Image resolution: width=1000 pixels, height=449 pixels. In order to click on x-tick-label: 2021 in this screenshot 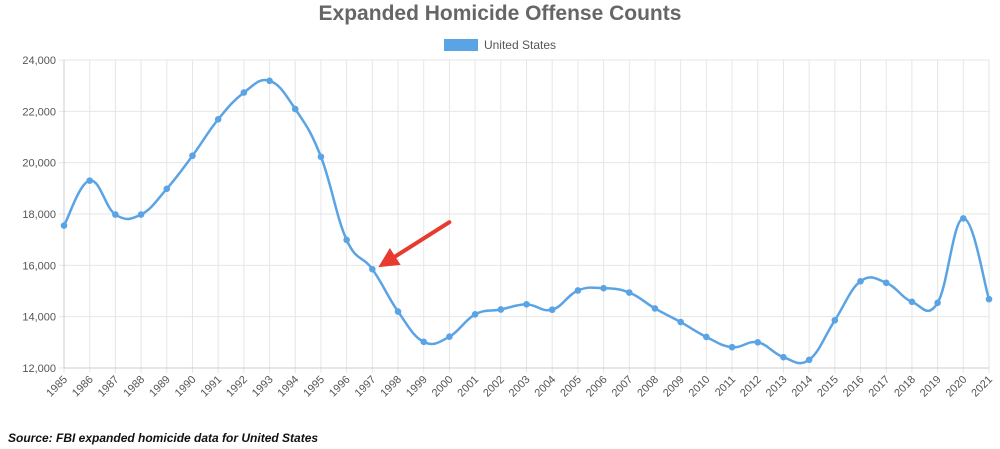, I will do `click(982, 387)`.